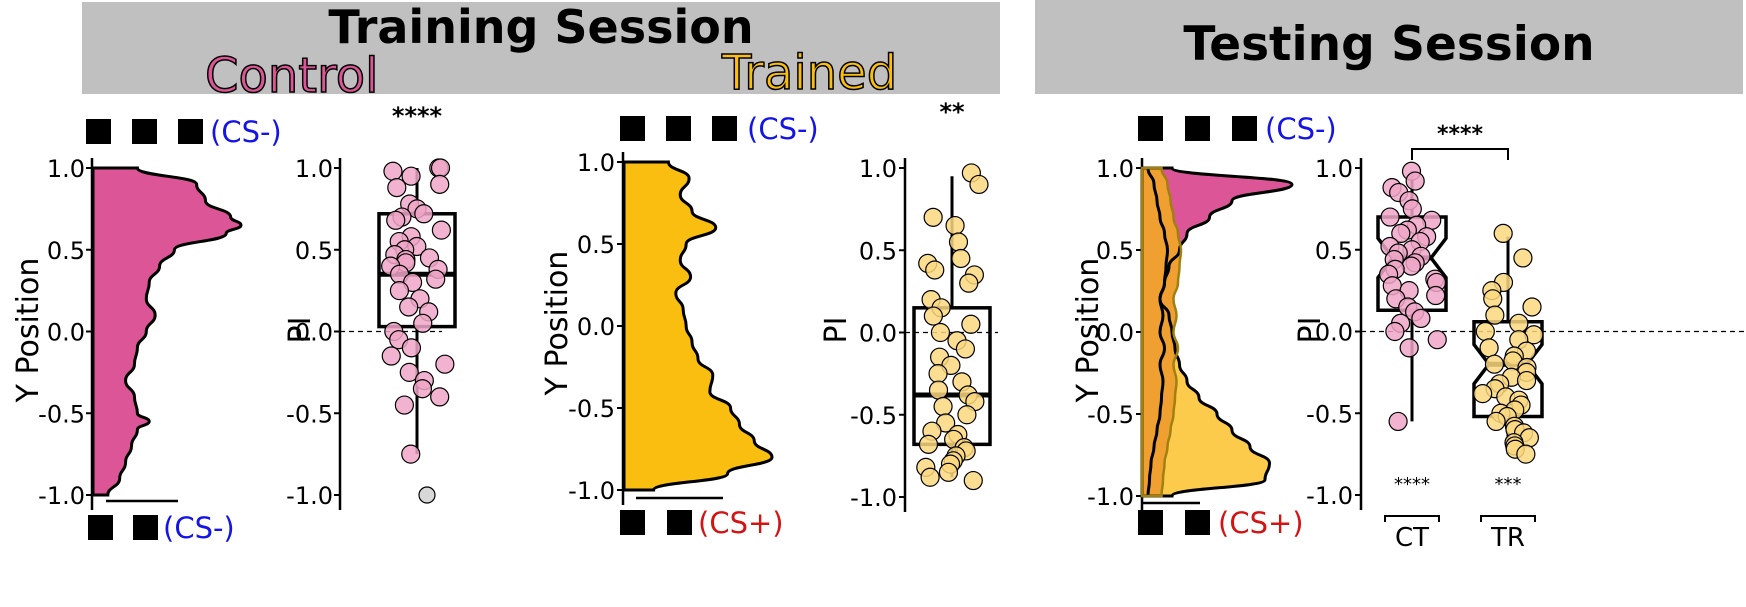  Describe the element at coordinates (741, 523) in the screenshot. I see `trained-density-bottom-stimulus-label: (CS+)` at that location.